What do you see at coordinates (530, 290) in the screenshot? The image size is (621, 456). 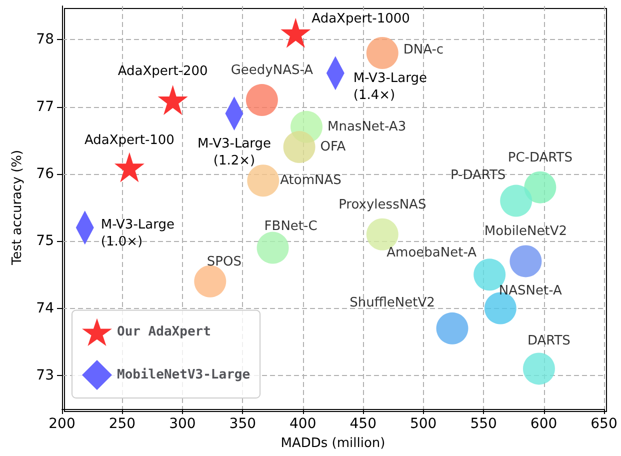 I see `data-label: NASNet-A` at bounding box center [530, 290].